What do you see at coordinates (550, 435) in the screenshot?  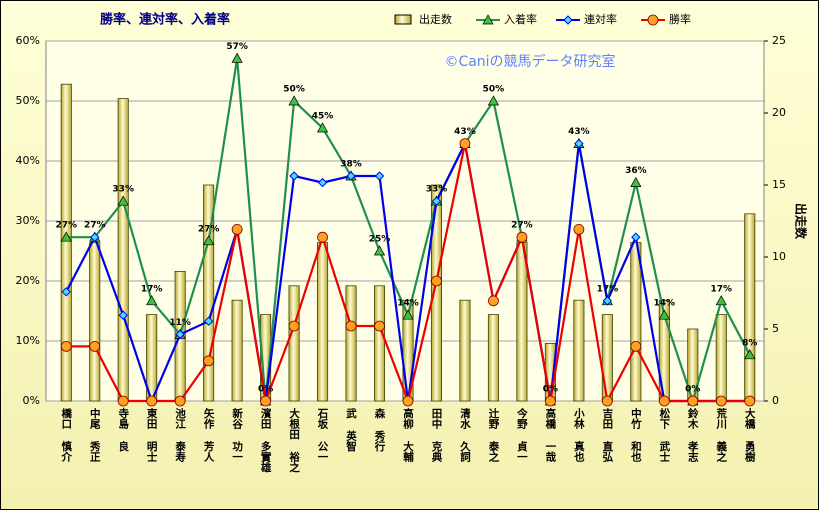 I see `x-tick-label: 高橋 一哉` at bounding box center [550, 435].